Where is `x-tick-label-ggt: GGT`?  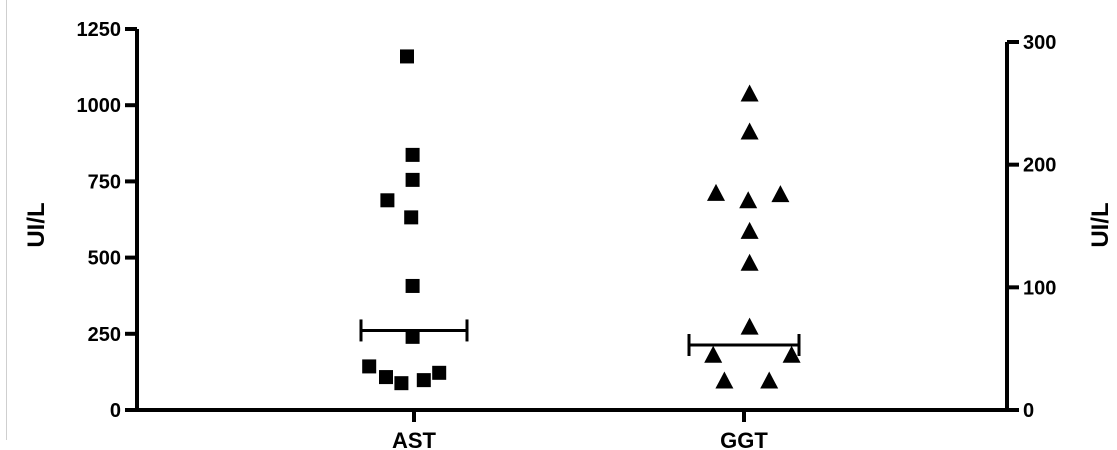
x-tick-label-ggt: GGT is located at coordinates (744, 439).